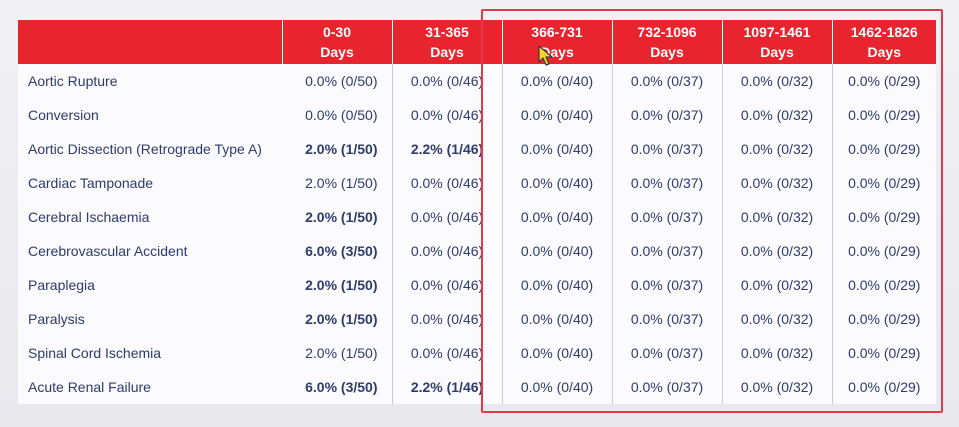  I want to click on event-name-cell: Aortic Rupture, so click(73, 80).